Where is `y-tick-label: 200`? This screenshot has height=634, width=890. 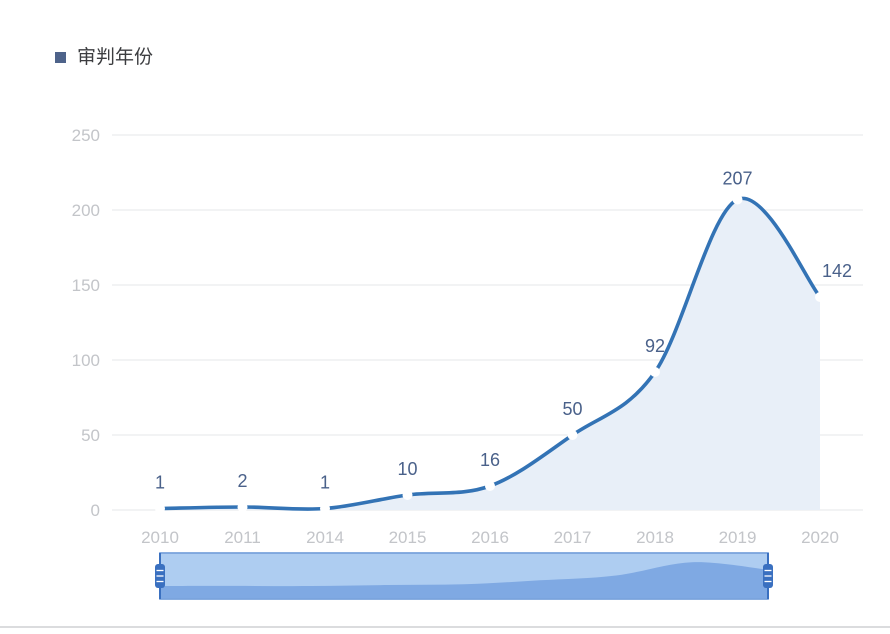
y-tick-label: 200 is located at coordinates (86, 210).